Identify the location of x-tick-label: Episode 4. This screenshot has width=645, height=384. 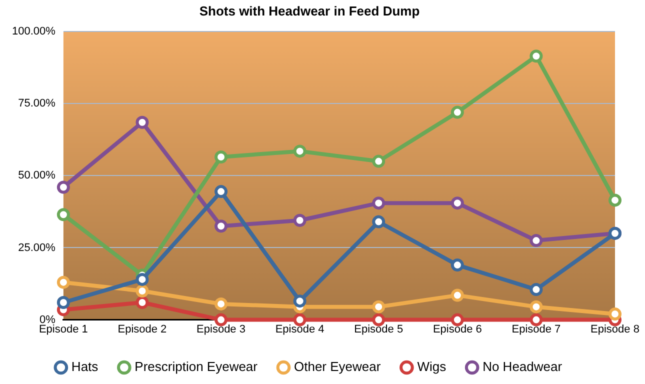
(299, 329).